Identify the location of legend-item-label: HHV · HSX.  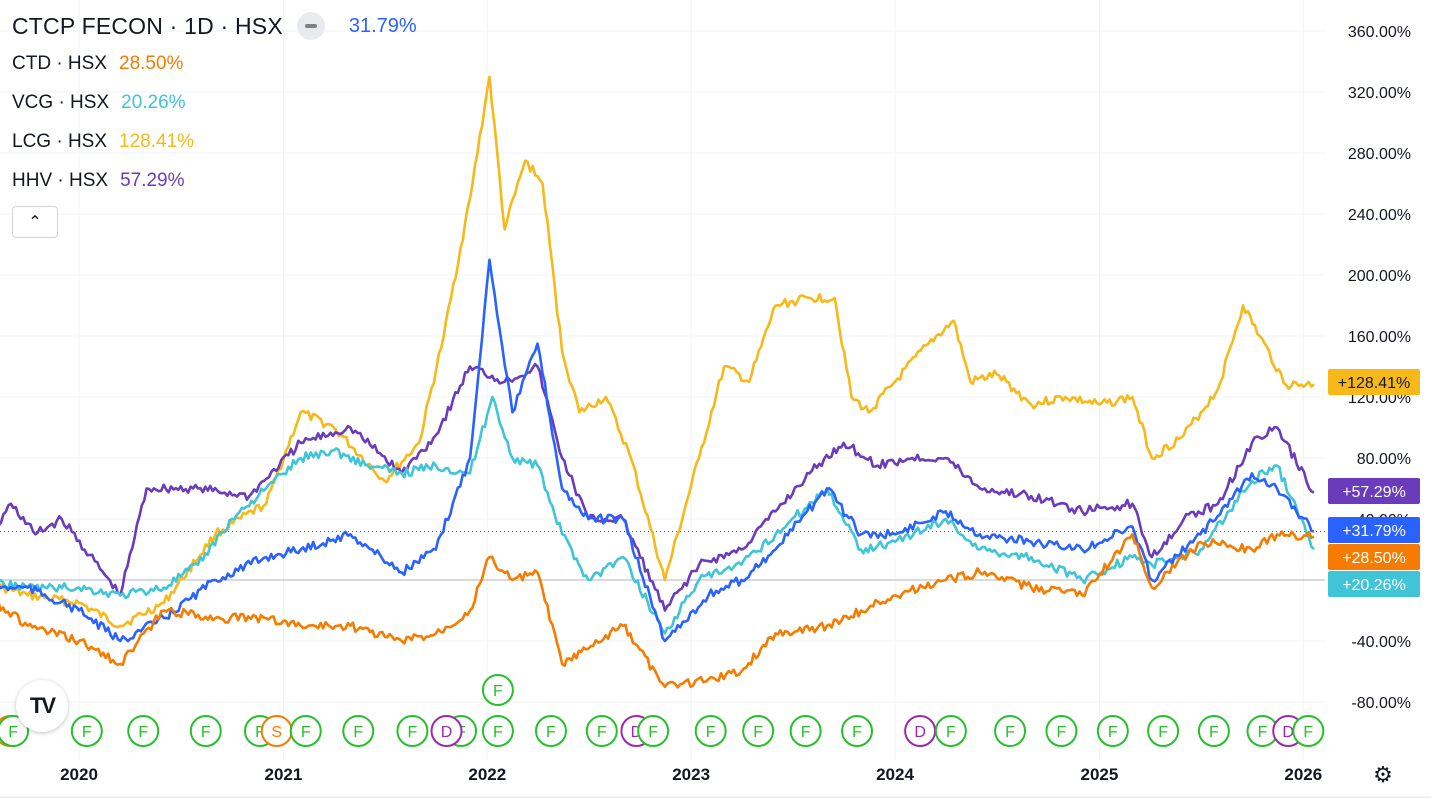
(60, 180).